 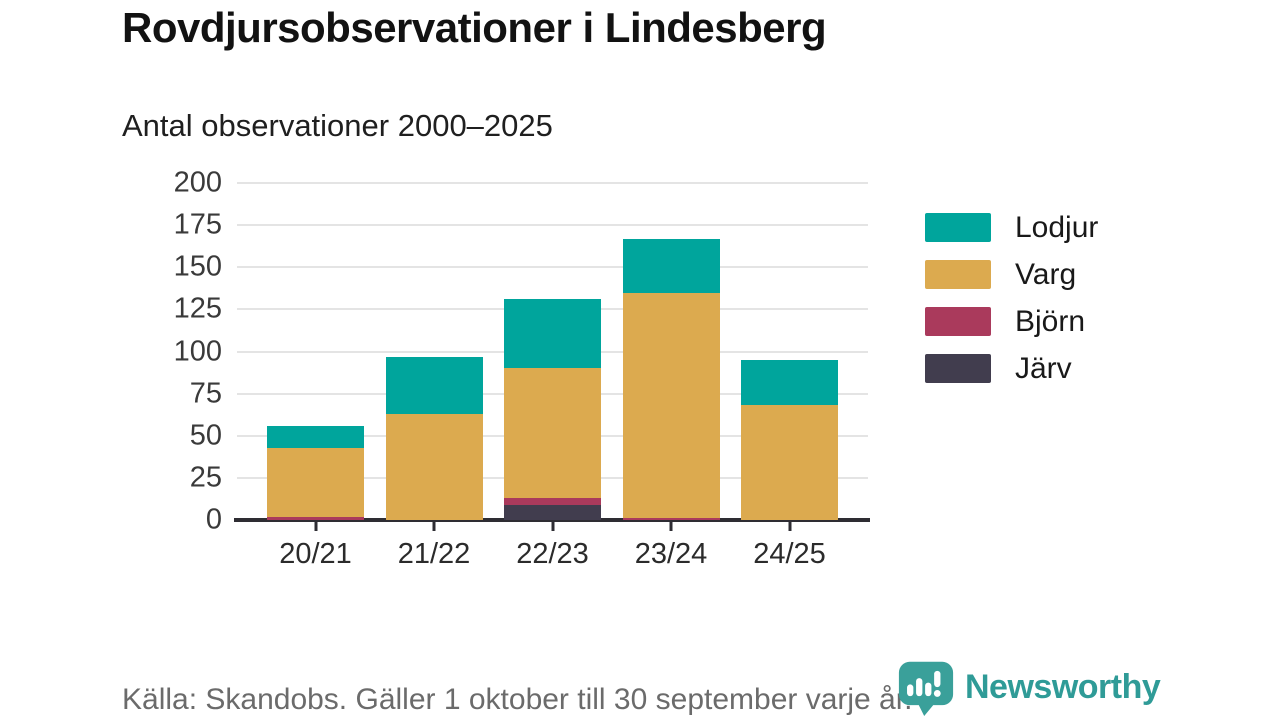 What do you see at coordinates (671, 554) in the screenshot?
I see `x-tick-label-23-24: 23/24` at bounding box center [671, 554].